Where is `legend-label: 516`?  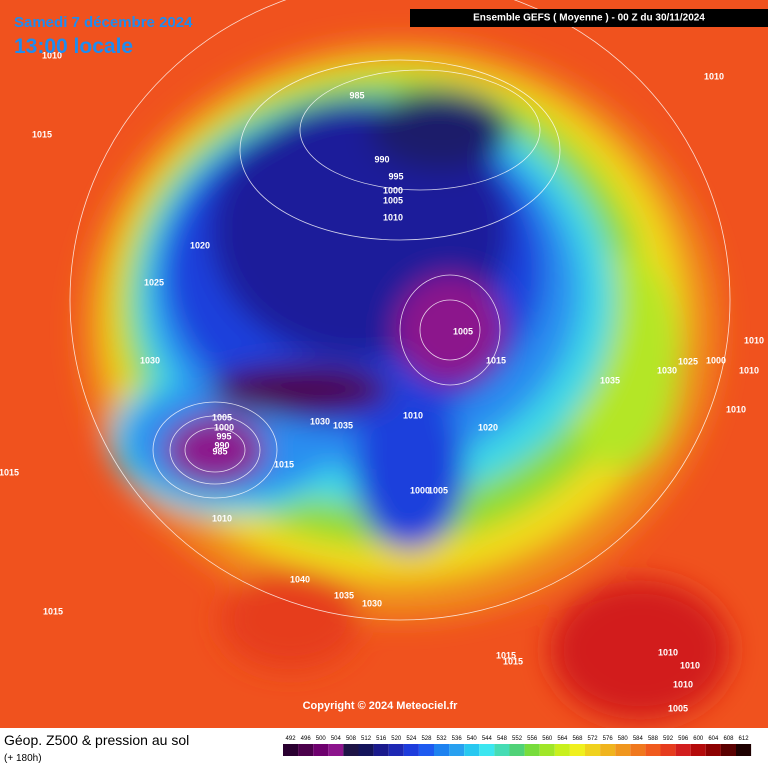
legend-label: 516 is located at coordinates (381, 739).